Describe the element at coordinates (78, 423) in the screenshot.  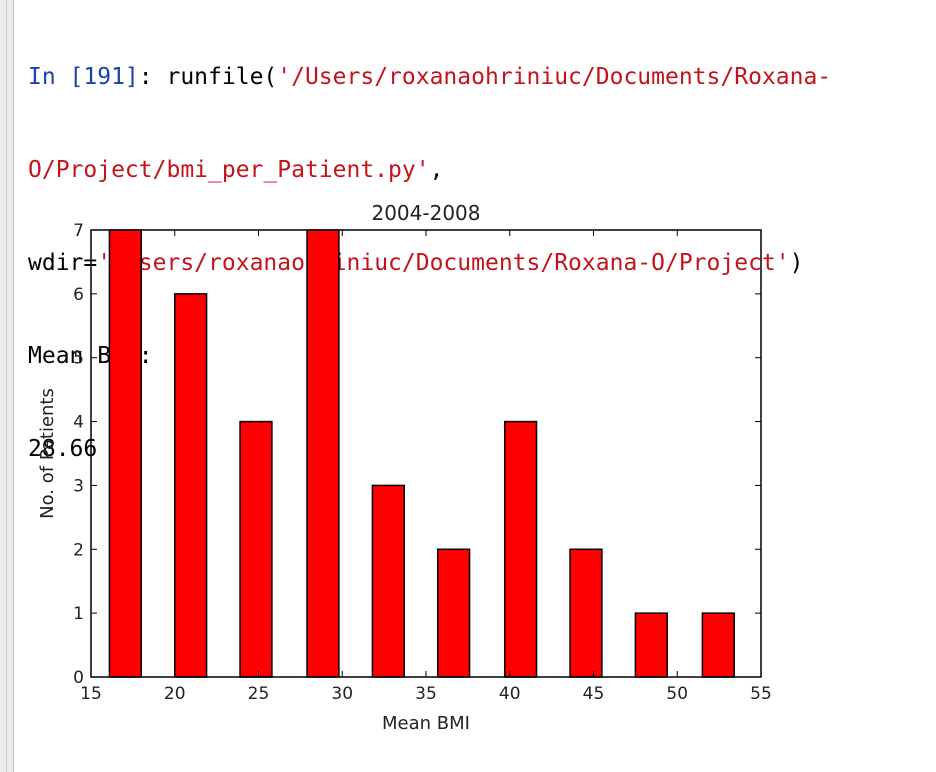
I see `y-tick-label: 4` at that location.